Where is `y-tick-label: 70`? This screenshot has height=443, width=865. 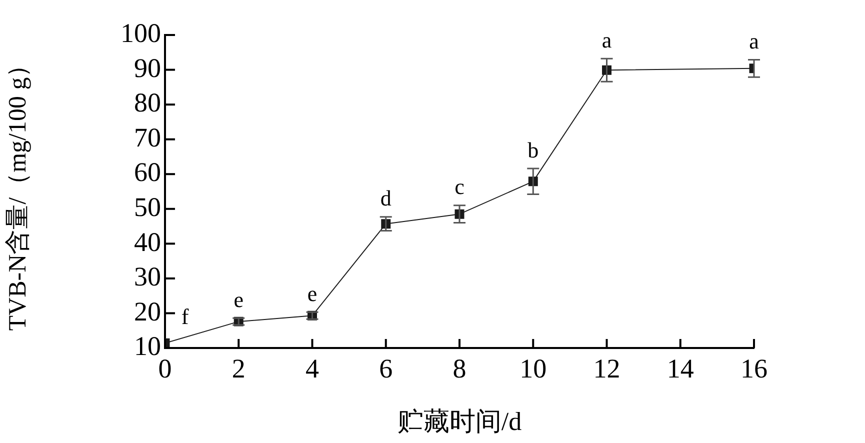
y-tick-label: 70 is located at coordinates (147, 137).